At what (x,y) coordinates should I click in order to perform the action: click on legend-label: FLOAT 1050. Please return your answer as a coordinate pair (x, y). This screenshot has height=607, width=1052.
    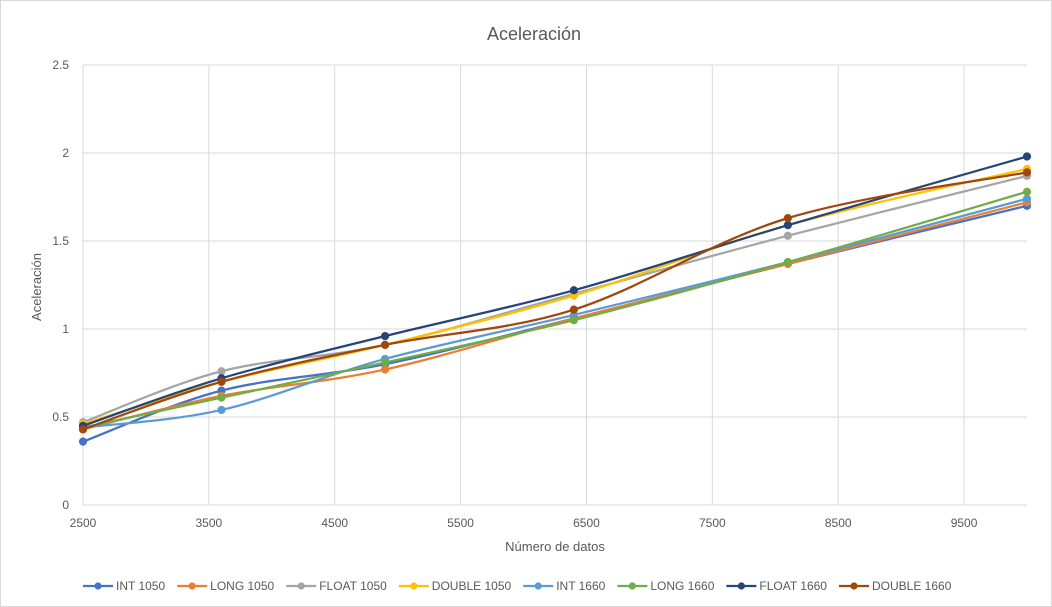
    Looking at the image, I should click on (353, 586).